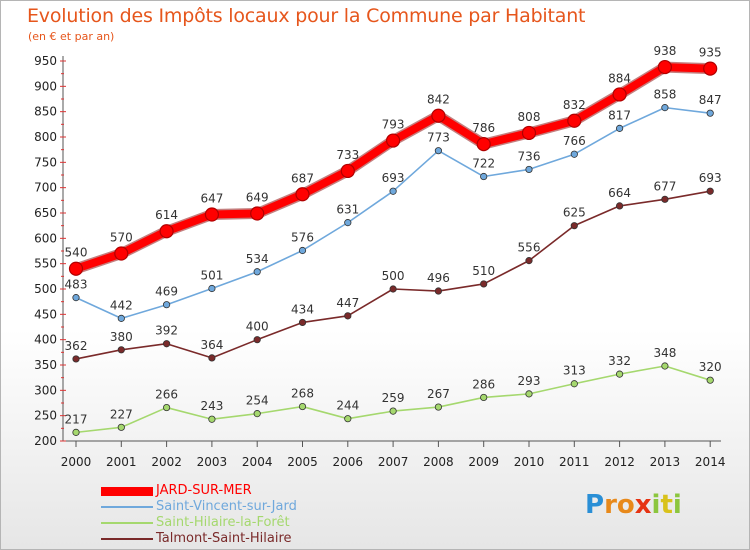  What do you see at coordinates (76, 462) in the screenshot?
I see `x-tick-label: 2000` at bounding box center [76, 462].